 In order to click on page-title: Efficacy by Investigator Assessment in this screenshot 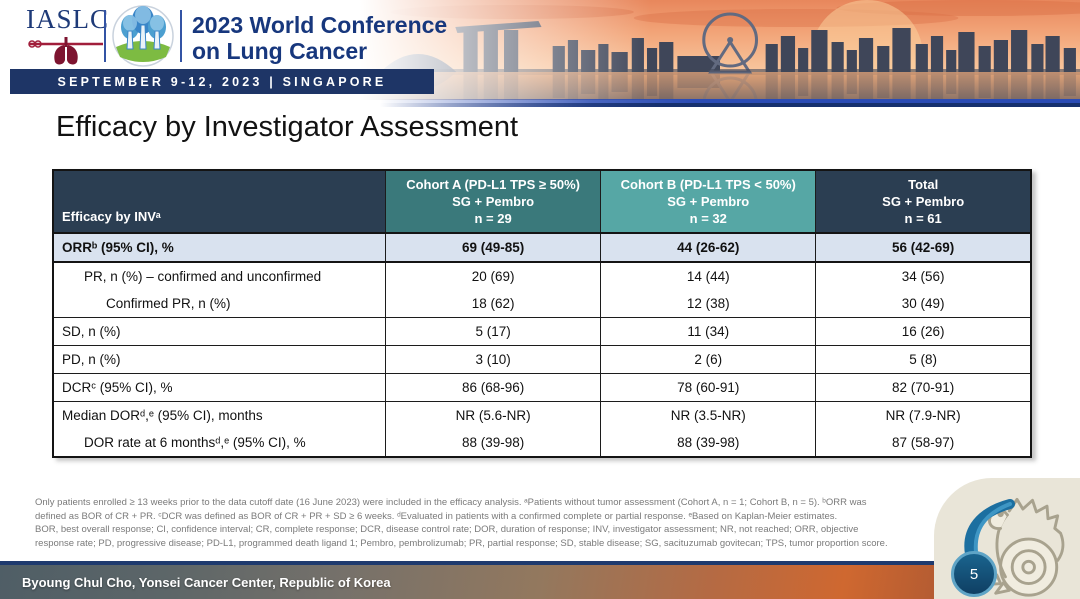, I will do `click(287, 127)`.